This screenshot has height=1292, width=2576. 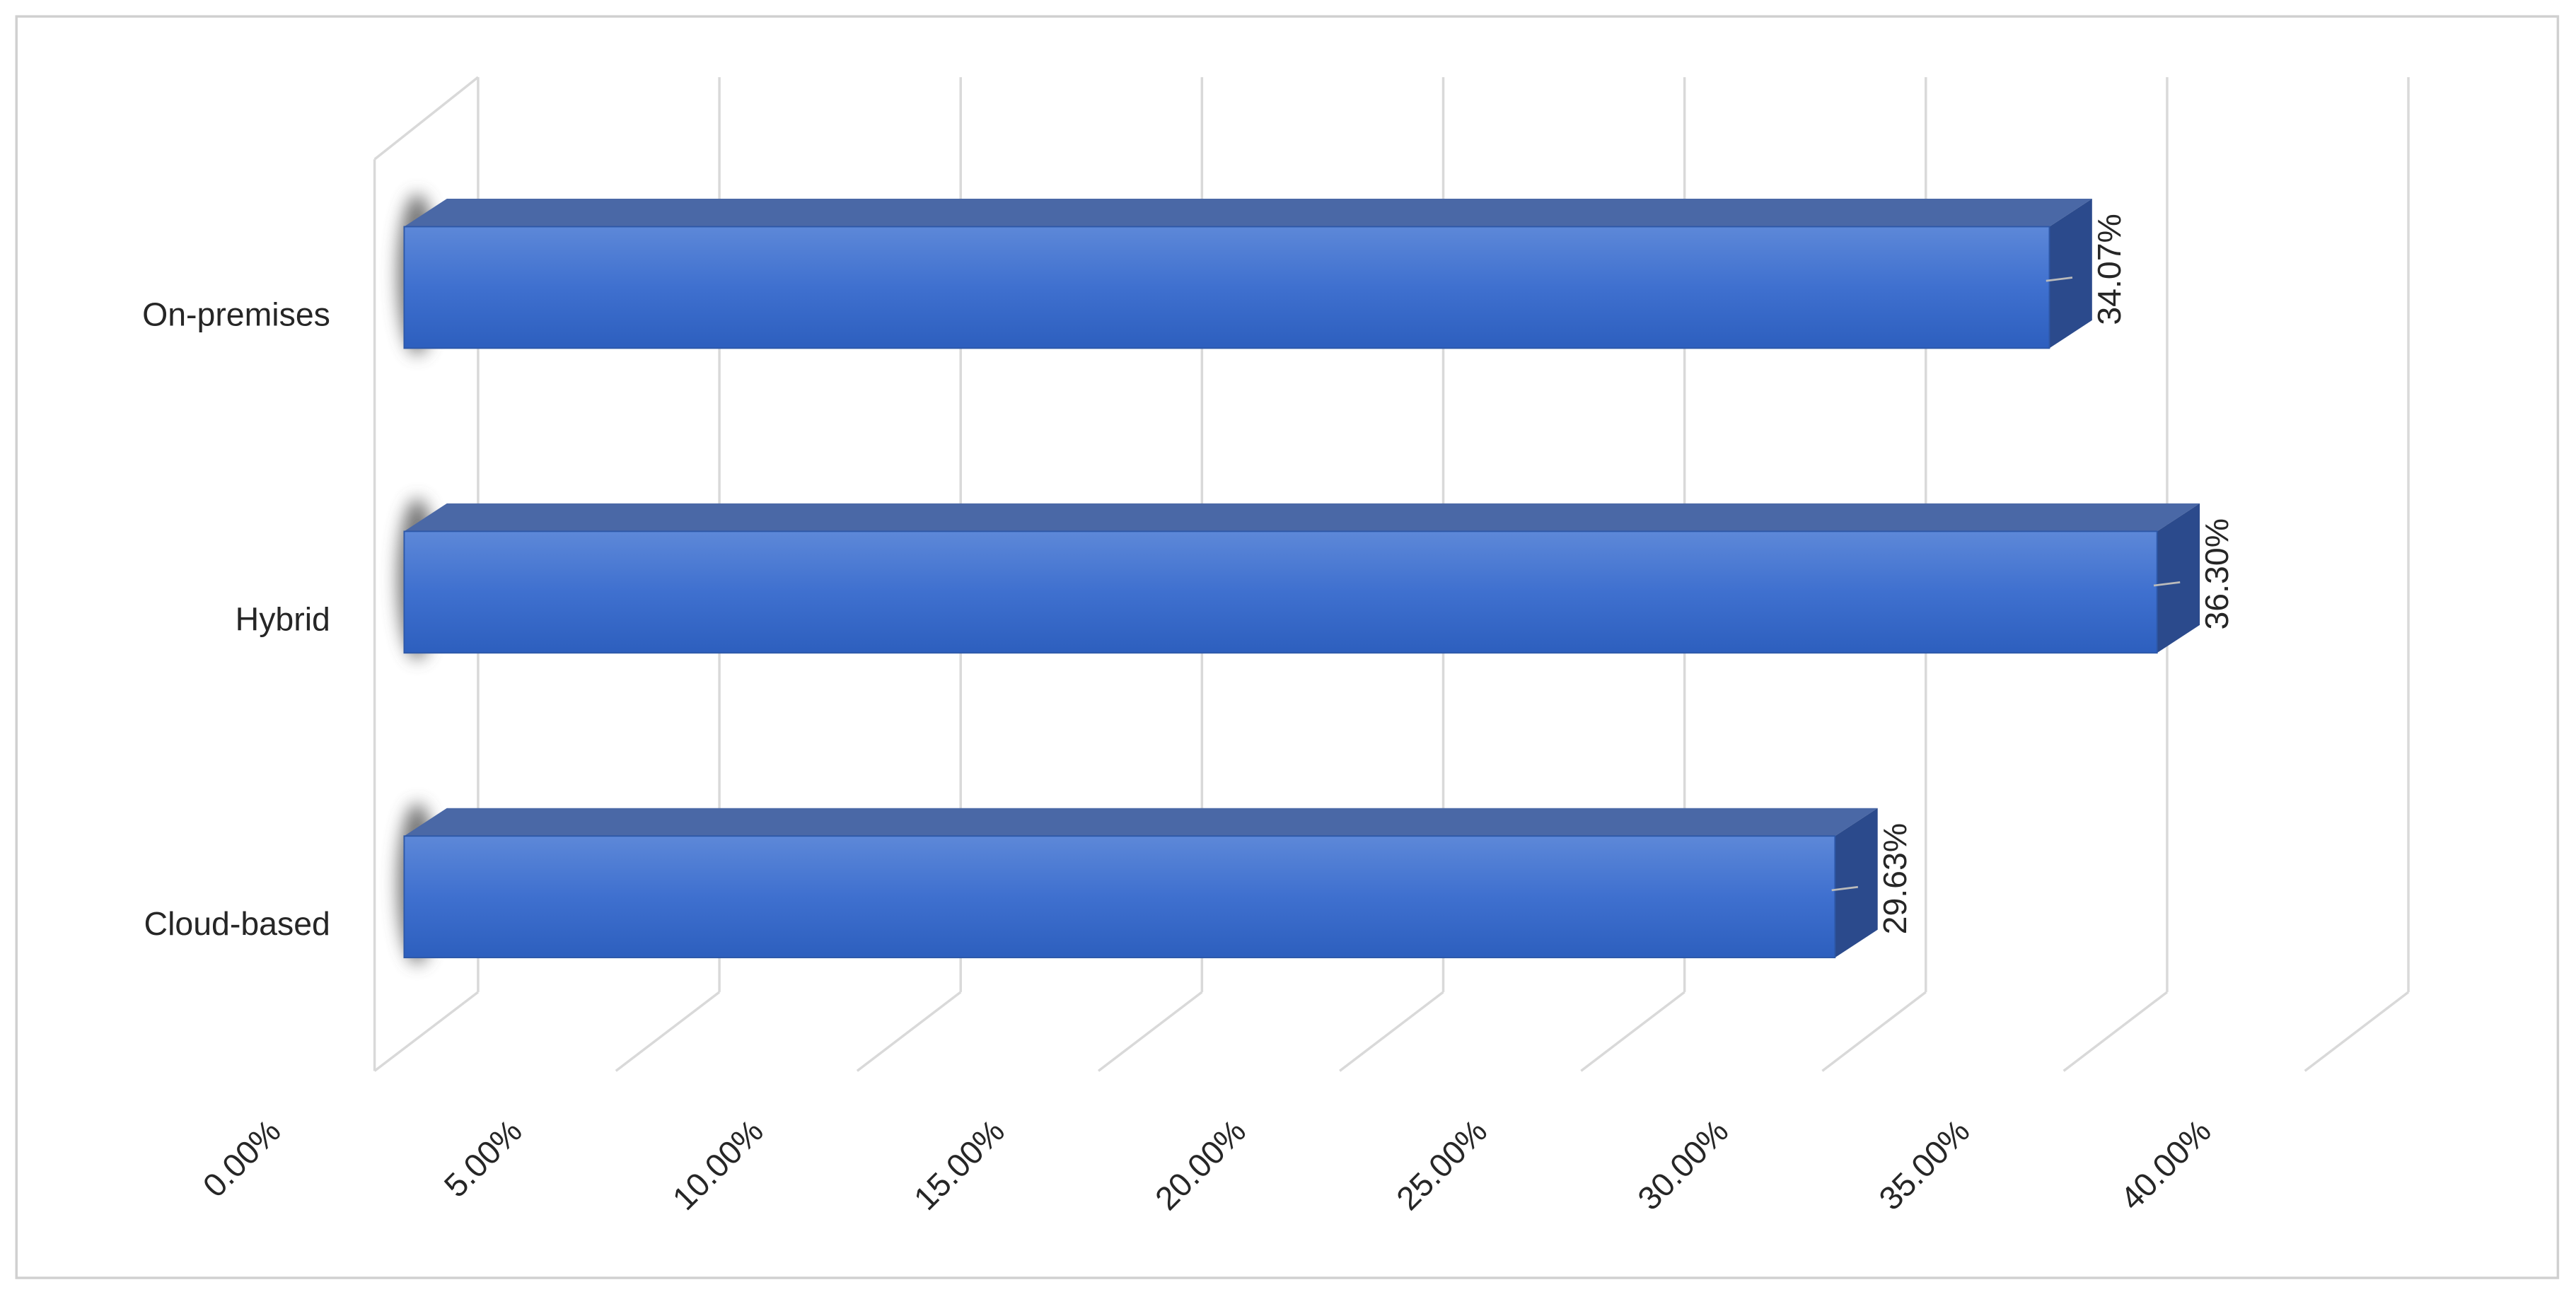 What do you see at coordinates (236, 314) in the screenshot?
I see `y-tick-label: On-premises` at bounding box center [236, 314].